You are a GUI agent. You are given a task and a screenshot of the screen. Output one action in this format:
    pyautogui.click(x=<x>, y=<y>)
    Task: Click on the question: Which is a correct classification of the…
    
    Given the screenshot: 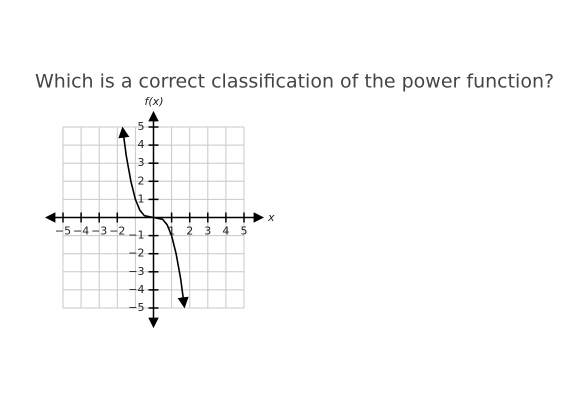 What is the action you would take?
    pyautogui.click(x=294, y=82)
    